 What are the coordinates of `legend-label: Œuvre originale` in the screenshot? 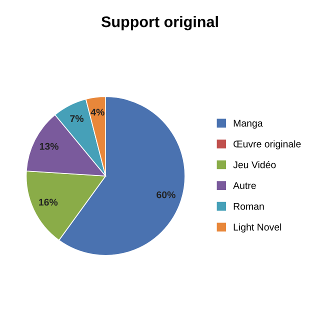 It's located at (267, 145).